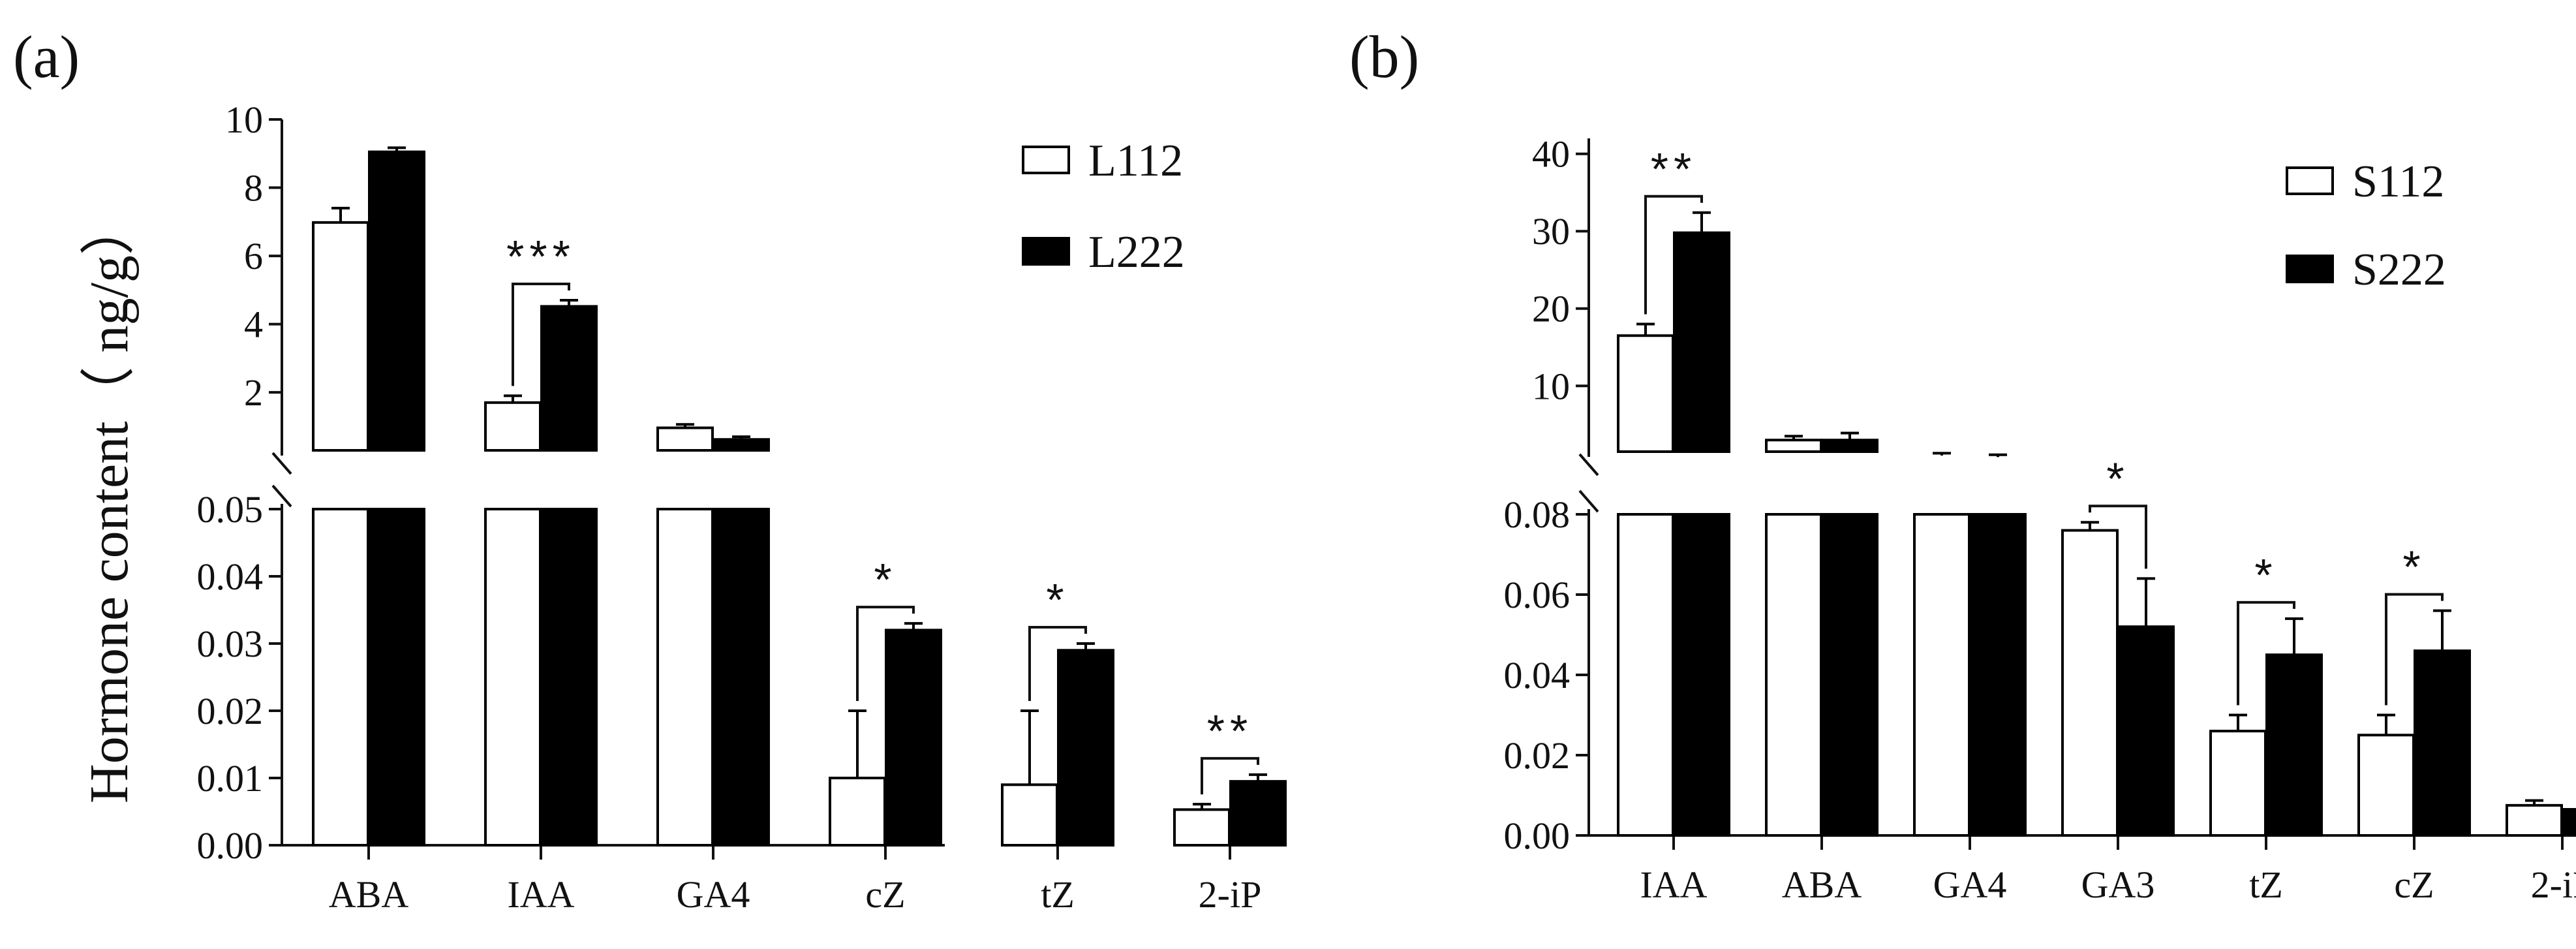 This screenshot has height=949, width=2576. What do you see at coordinates (230, 644) in the screenshot?
I see `y-tick-label: 0.03` at bounding box center [230, 644].